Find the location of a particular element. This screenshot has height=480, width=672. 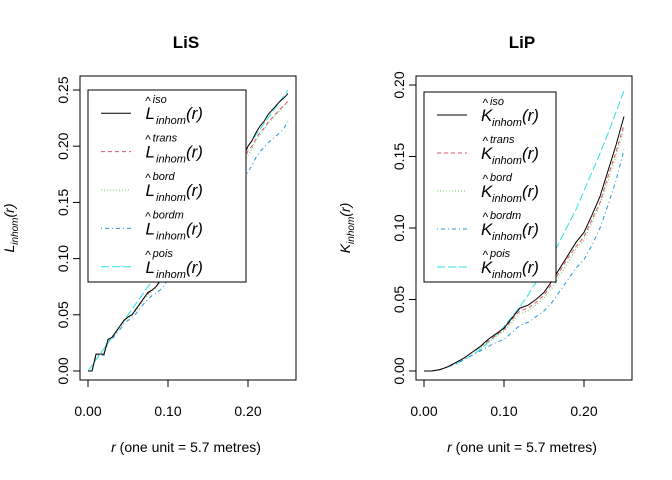

legend-entry-bordm: K^ bordm inhom(r) is located at coordinates (510, 226).